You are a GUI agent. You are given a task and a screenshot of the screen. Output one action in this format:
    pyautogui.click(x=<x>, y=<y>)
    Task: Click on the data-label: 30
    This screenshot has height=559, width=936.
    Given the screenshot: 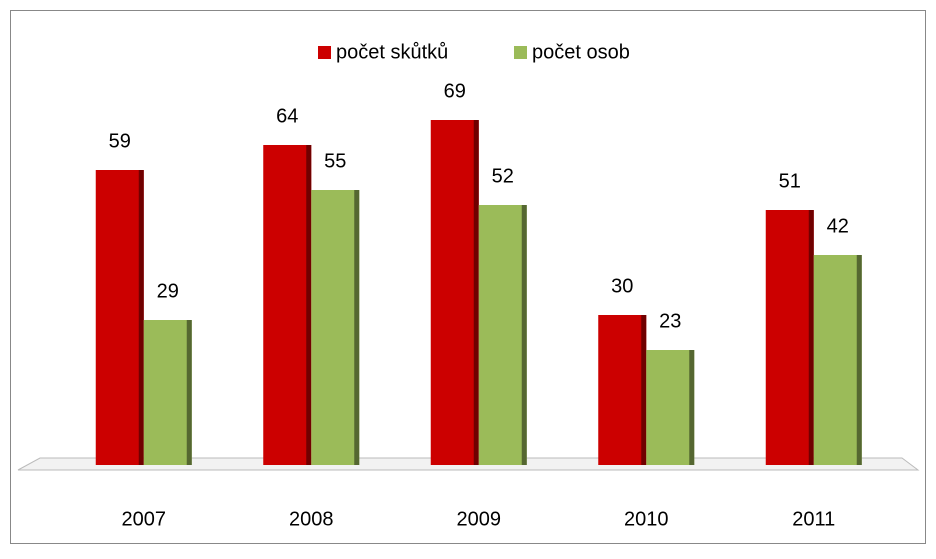 What is the action you would take?
    pyautogui.click(x=622, y=286)
    